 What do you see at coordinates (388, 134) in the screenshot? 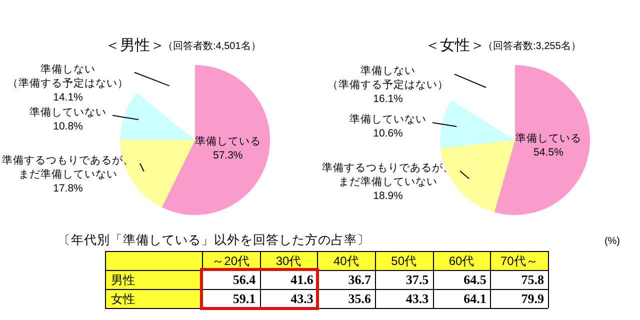
I see `data-label: 10.6%` at bounding box center [388, 134].